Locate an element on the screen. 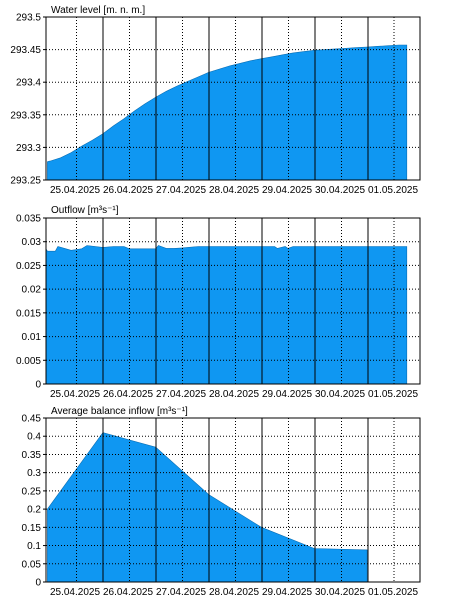  chart-title: Outflow [m³s⁻¹] is located at coordinates (85, 210).